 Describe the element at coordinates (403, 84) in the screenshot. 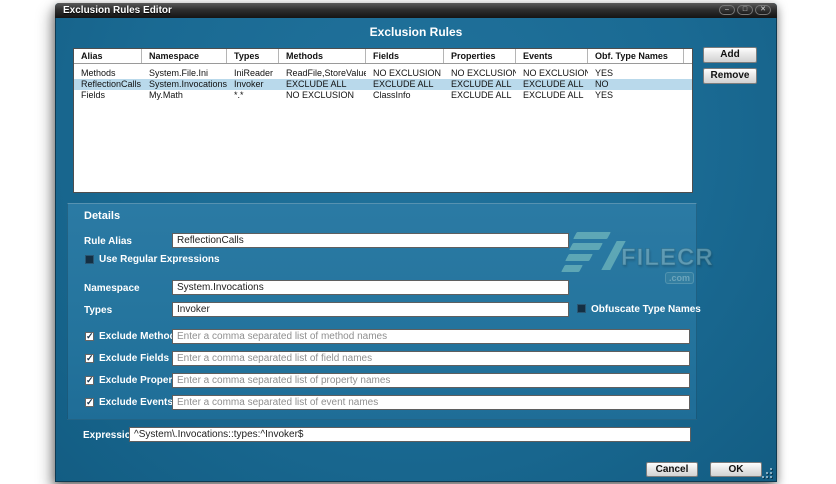

I see `cell-fields: EXCLUDE ALL` at that location.